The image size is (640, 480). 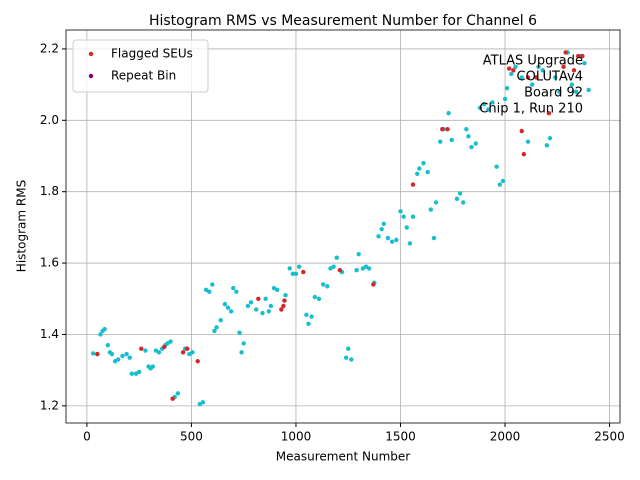 What do you see at coordinates (550, 77) in the screenshot?
I see `annotation: COLUTAv4` at bounding box center [550, 77].